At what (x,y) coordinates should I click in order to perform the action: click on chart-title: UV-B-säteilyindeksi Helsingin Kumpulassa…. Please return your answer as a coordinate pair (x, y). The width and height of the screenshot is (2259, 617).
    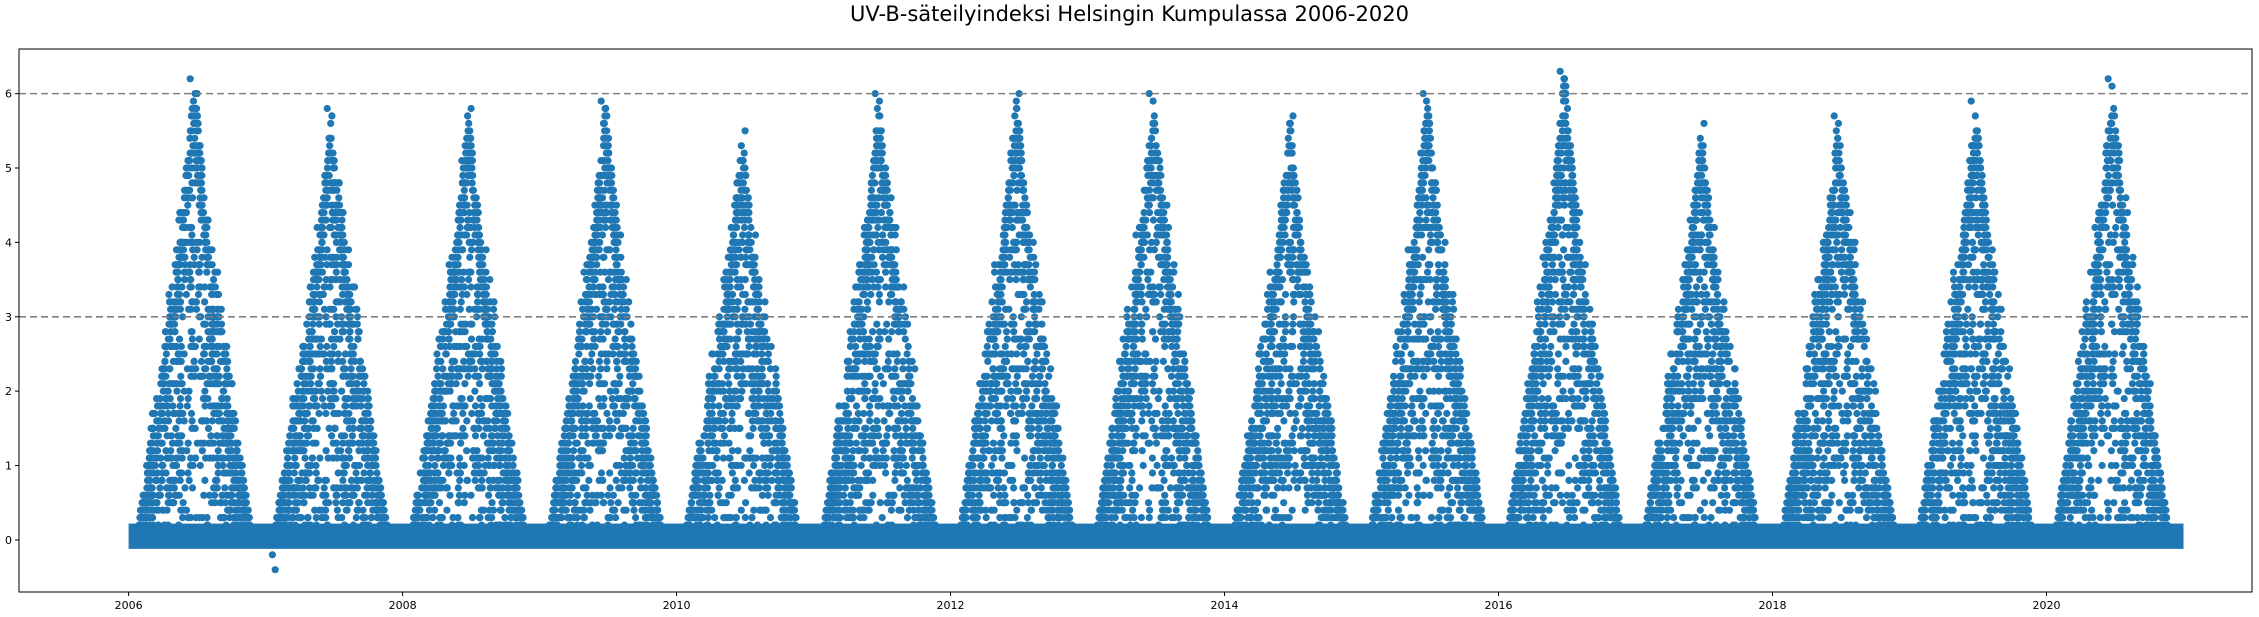
    Looking at the image, I should click on (1129, 14).